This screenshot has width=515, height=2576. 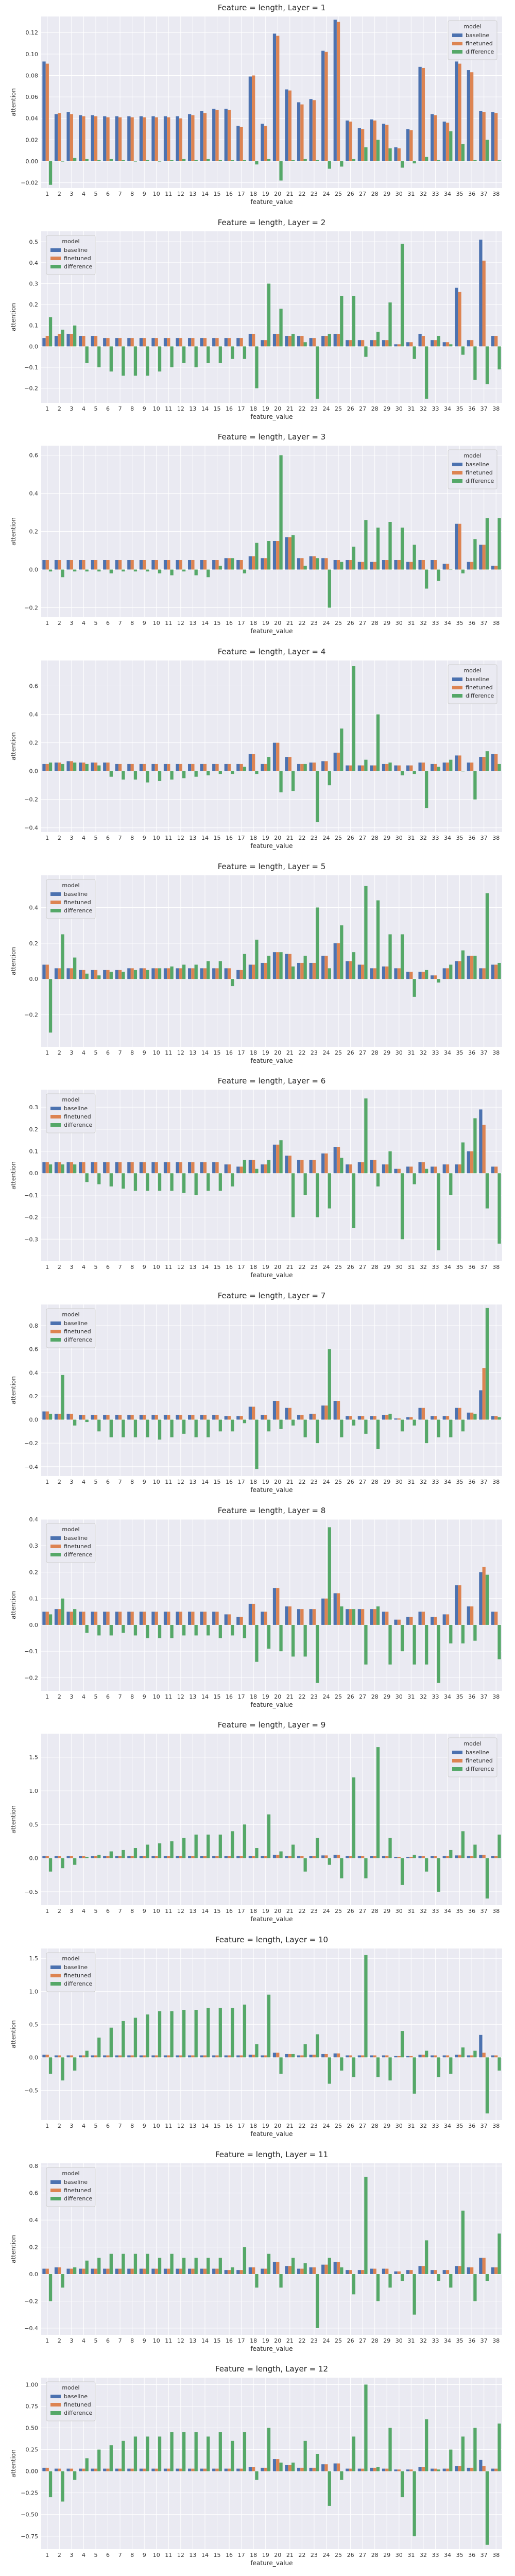 I want to click on xtick-label: 25, so click(x=338, y=1267).